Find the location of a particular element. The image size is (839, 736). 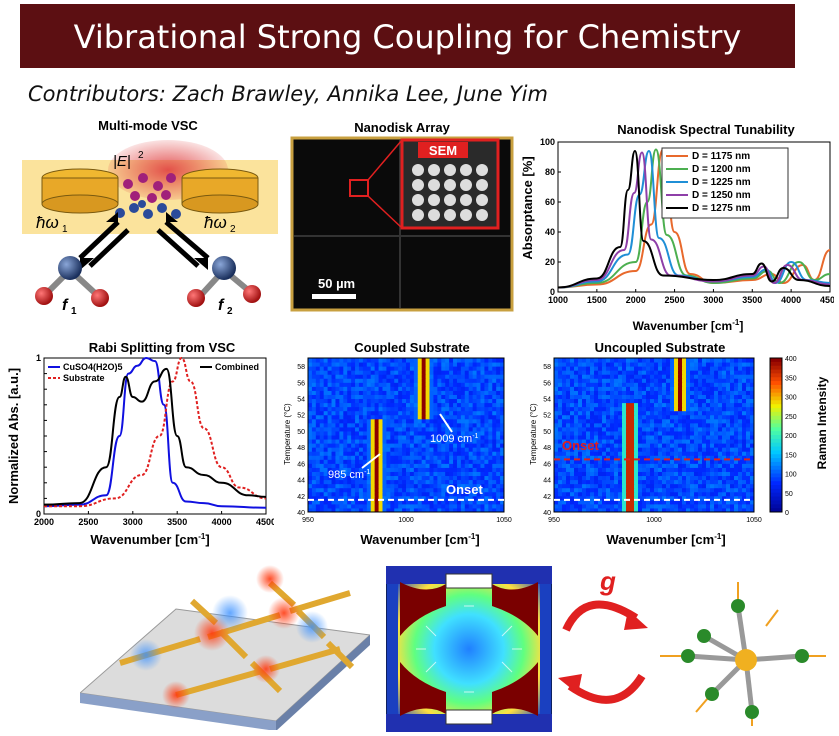

legend-entry: Combined is located at coordinates (237, 367).